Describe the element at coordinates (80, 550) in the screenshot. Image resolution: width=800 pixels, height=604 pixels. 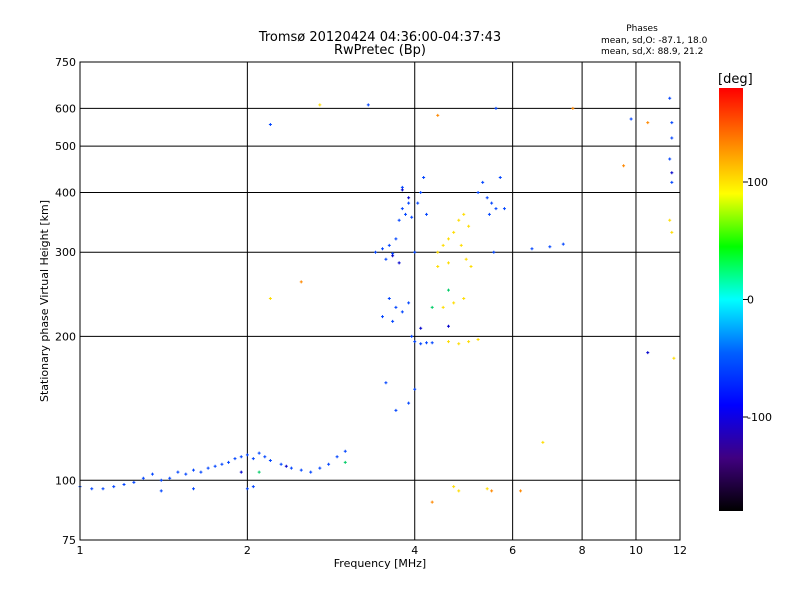
I see `x-tick-label: 1` at that location.